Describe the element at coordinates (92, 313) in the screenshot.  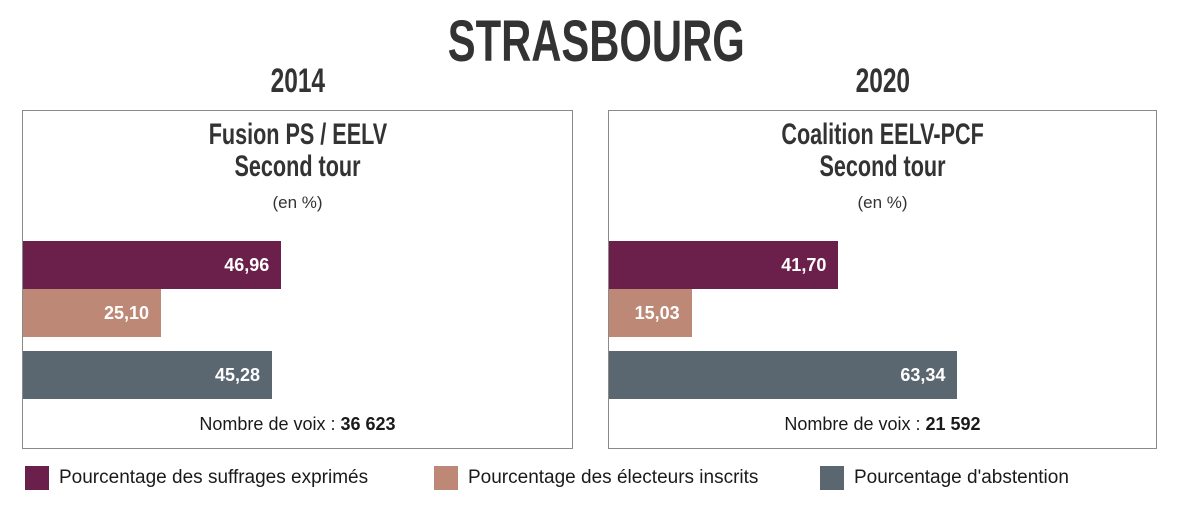
I see `bar-inscrits: 25,10` at that location.